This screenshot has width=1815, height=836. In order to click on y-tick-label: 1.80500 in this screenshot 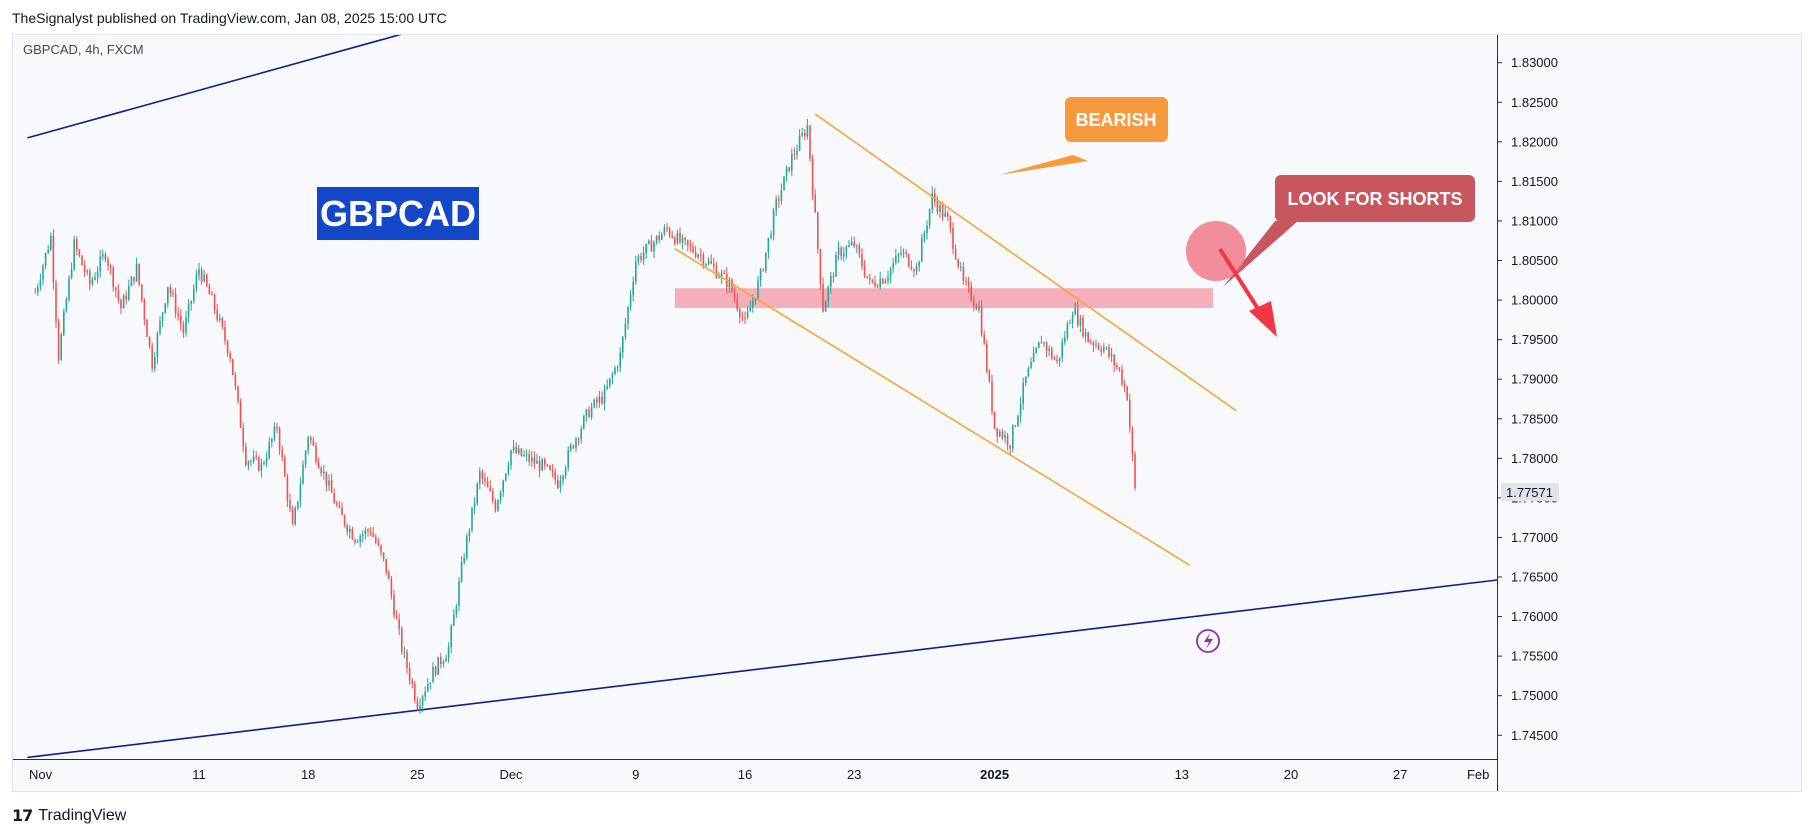, I will do `click(1534, 260)`.